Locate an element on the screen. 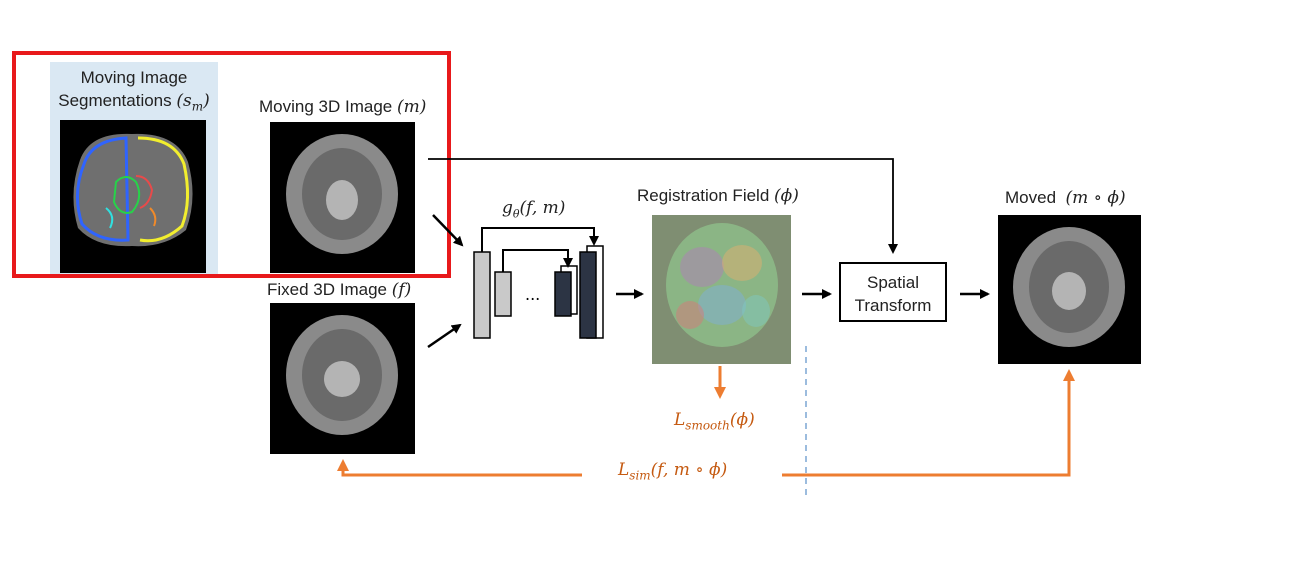  network-label: gθ(f, m) is located at coordinates (534, 209).